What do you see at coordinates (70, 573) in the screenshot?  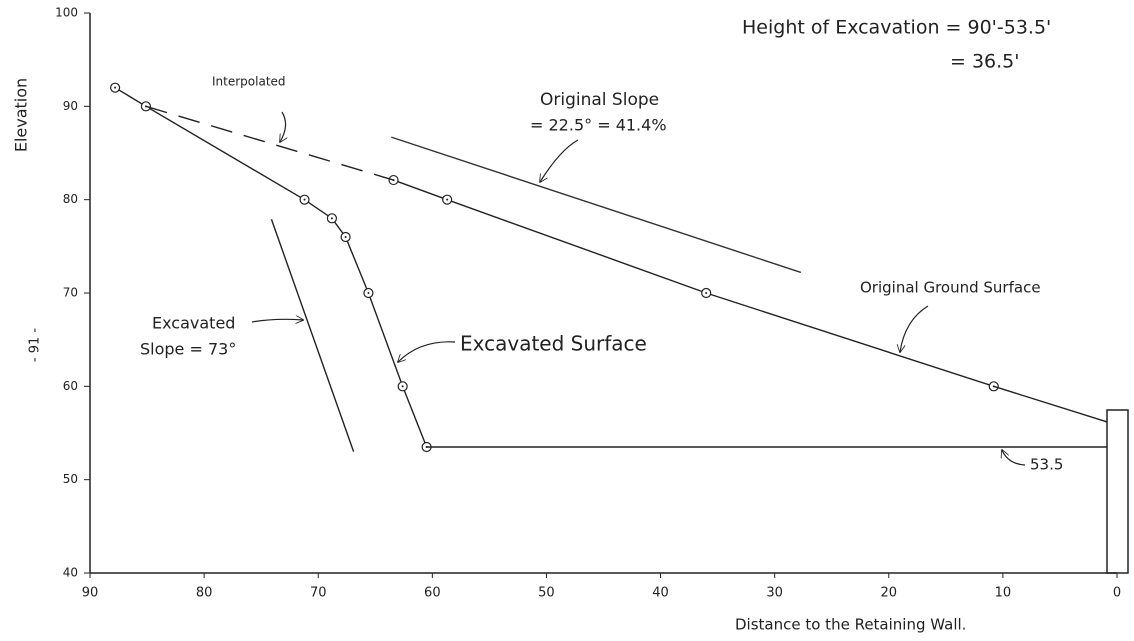 I see `y-tick-label: 40` at bounding box center [70, 573].